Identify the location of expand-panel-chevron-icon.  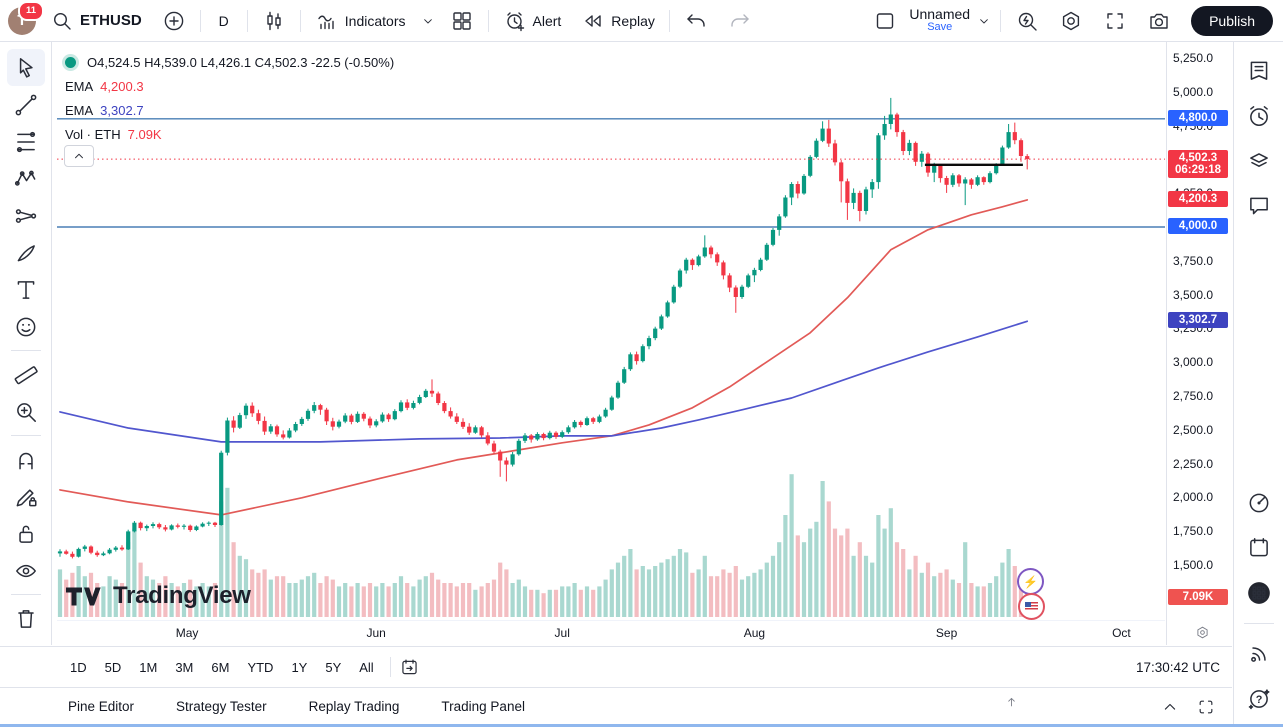
(1170, 707).